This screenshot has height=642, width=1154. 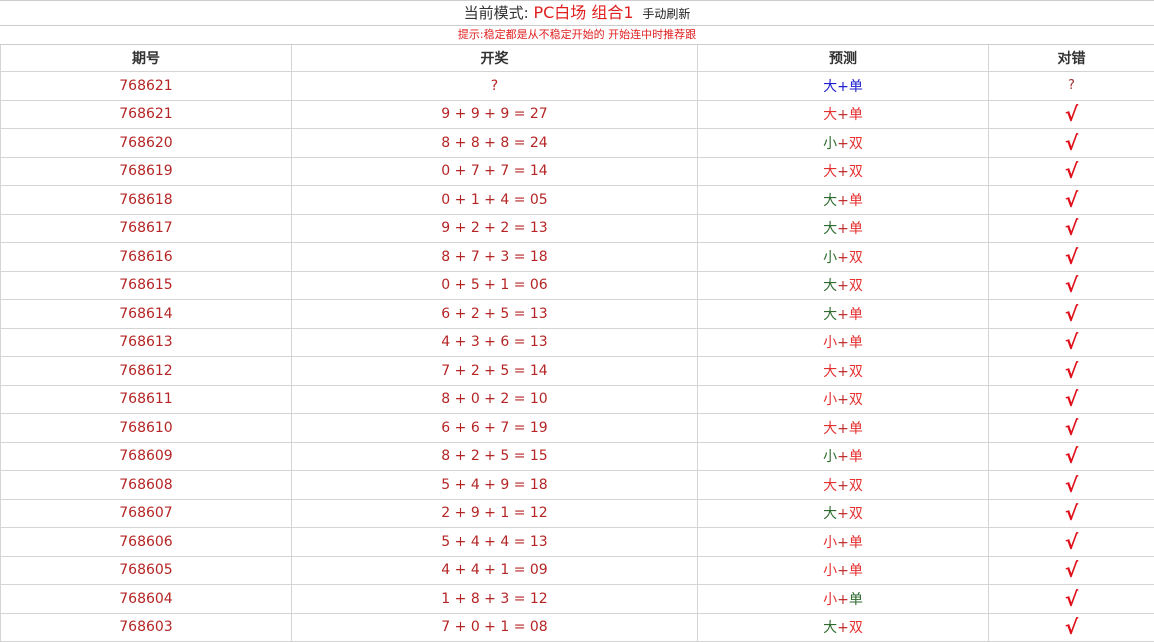 What do you see at coordinates (495, 542) in the screenshot?
I see `draw-cell: 5 + 4 + 4 = 13` at bounding box center [495, 542].